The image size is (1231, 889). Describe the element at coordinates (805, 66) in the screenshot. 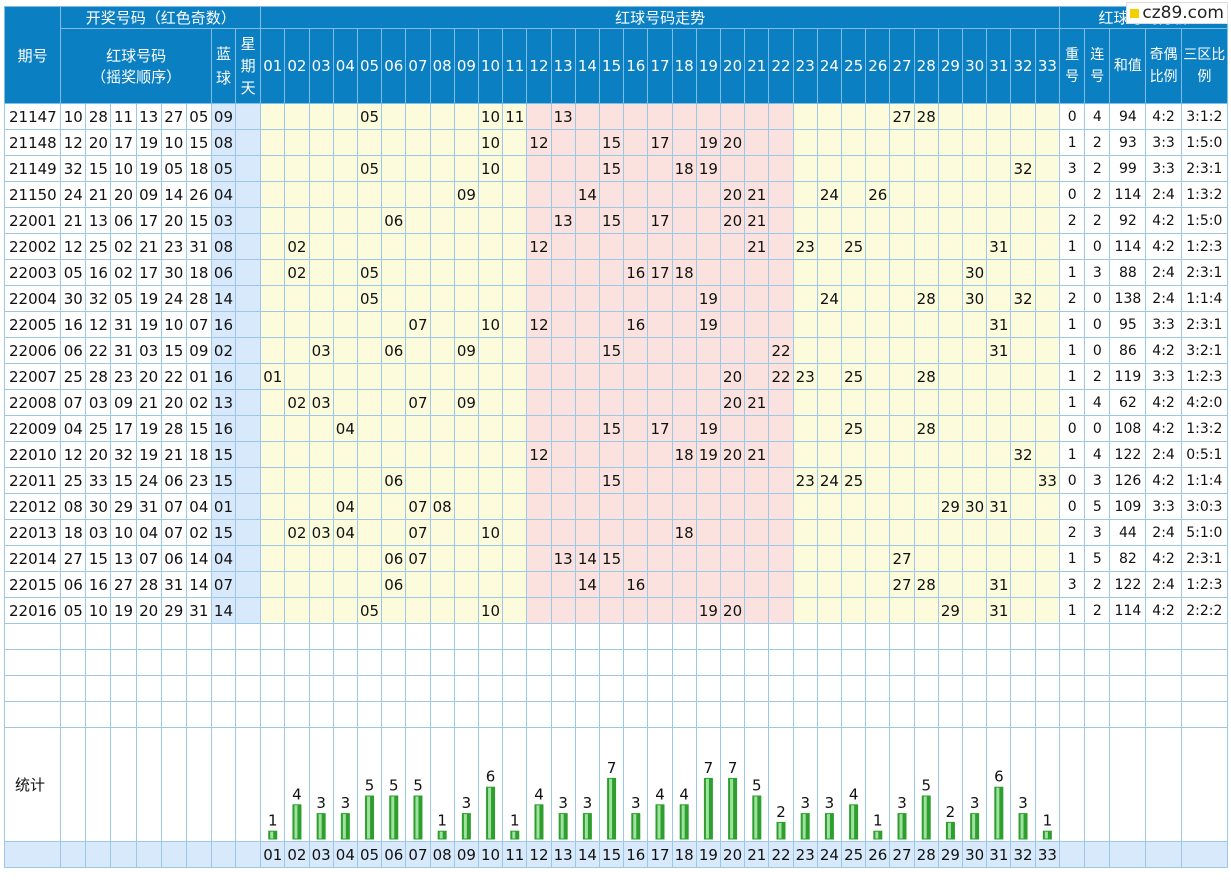

I see `number-column-header: 23` at that location.